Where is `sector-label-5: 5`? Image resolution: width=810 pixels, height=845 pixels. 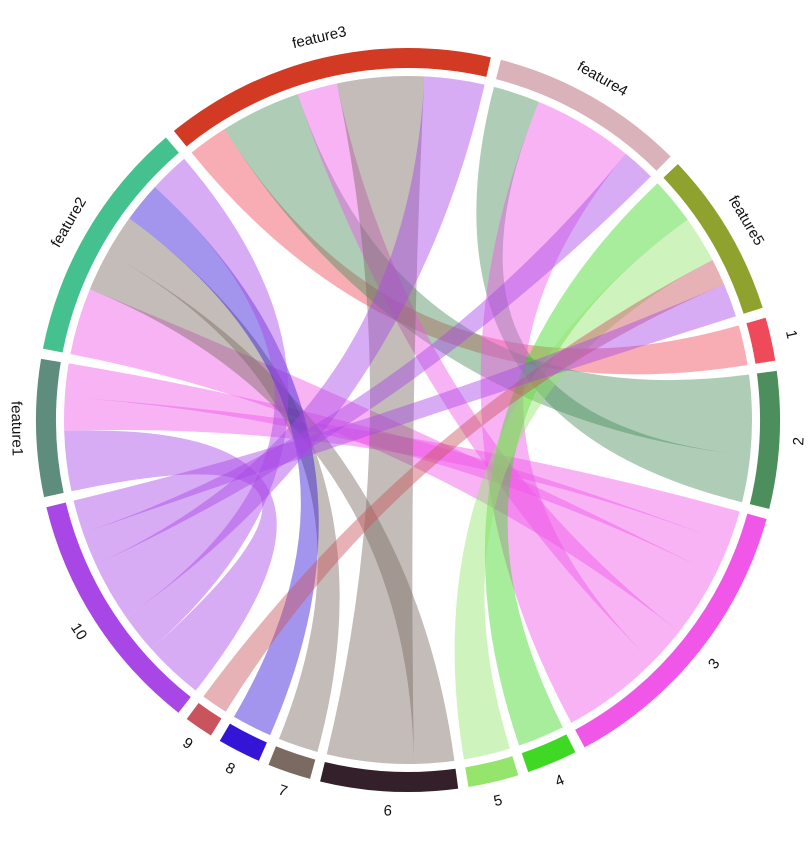 sector-label-5: 5 is located at coordinates (498, 801).